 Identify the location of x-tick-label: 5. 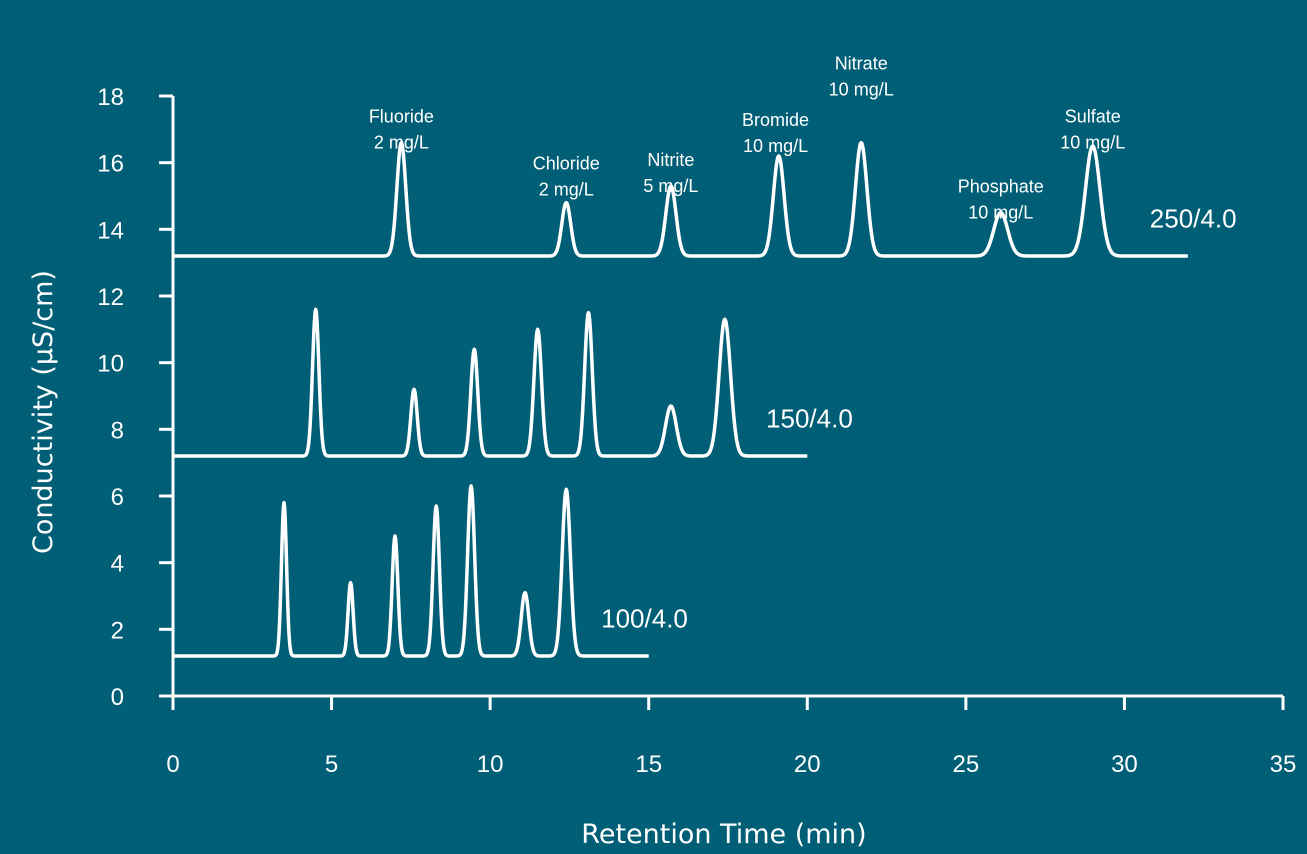
(331, 764).